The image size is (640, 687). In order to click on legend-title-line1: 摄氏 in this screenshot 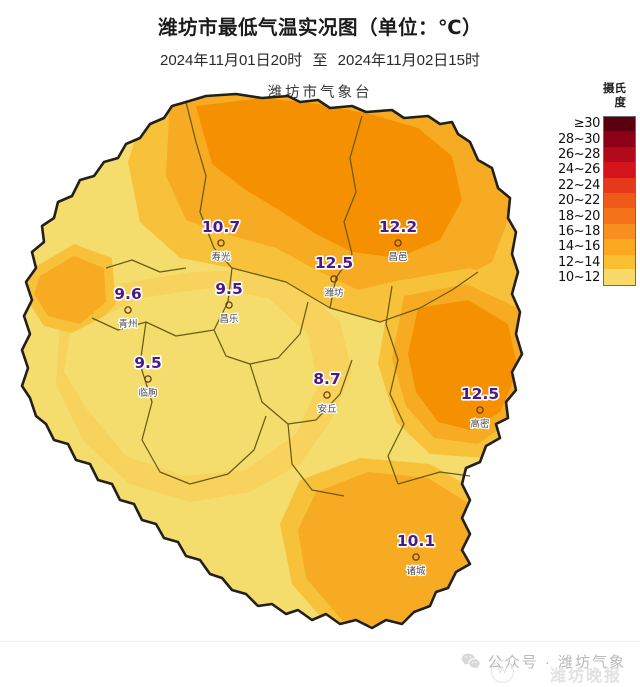, I will do `click(614, 89)`.